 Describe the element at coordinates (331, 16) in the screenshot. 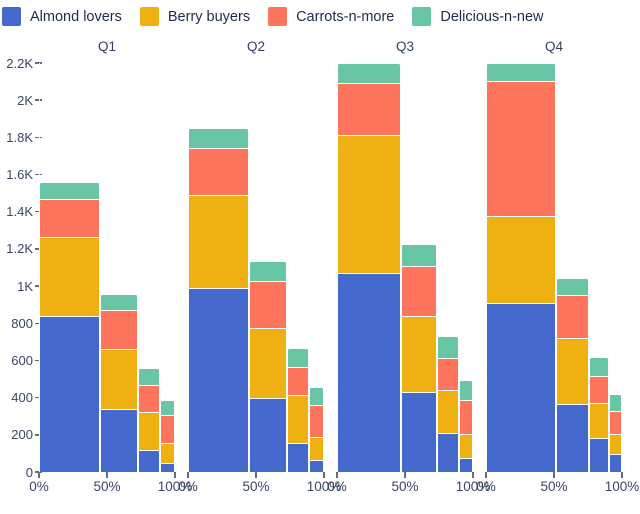

I see `legend-item-carrots-n-more: Carrots-n-more` at that location.